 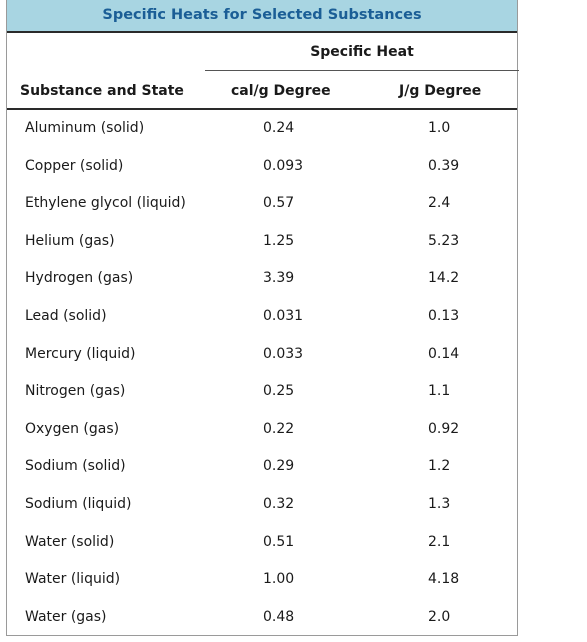 What do you see at coordinates (74, 165) in the screenshot?
I see `substance-cell: Copper (solid)` at bounding box center [74, 165].